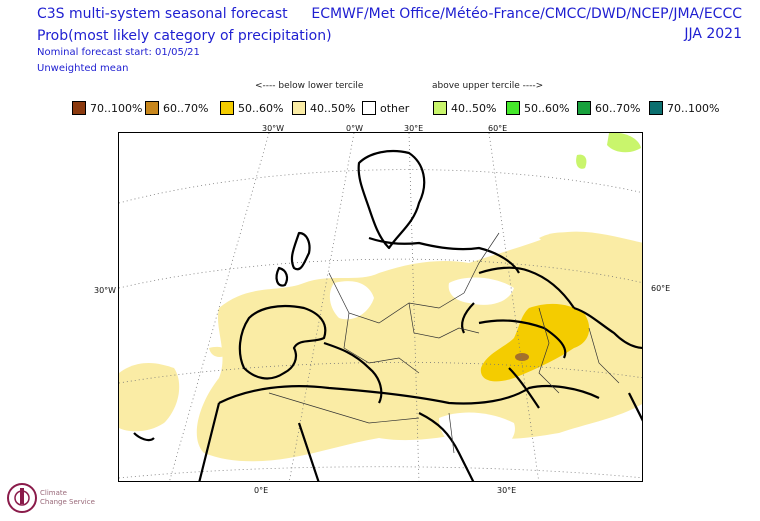 This screenshot has height=521, width=760. I want to click on legend-below-label: <---- below lower tercile, so click(309, 86).